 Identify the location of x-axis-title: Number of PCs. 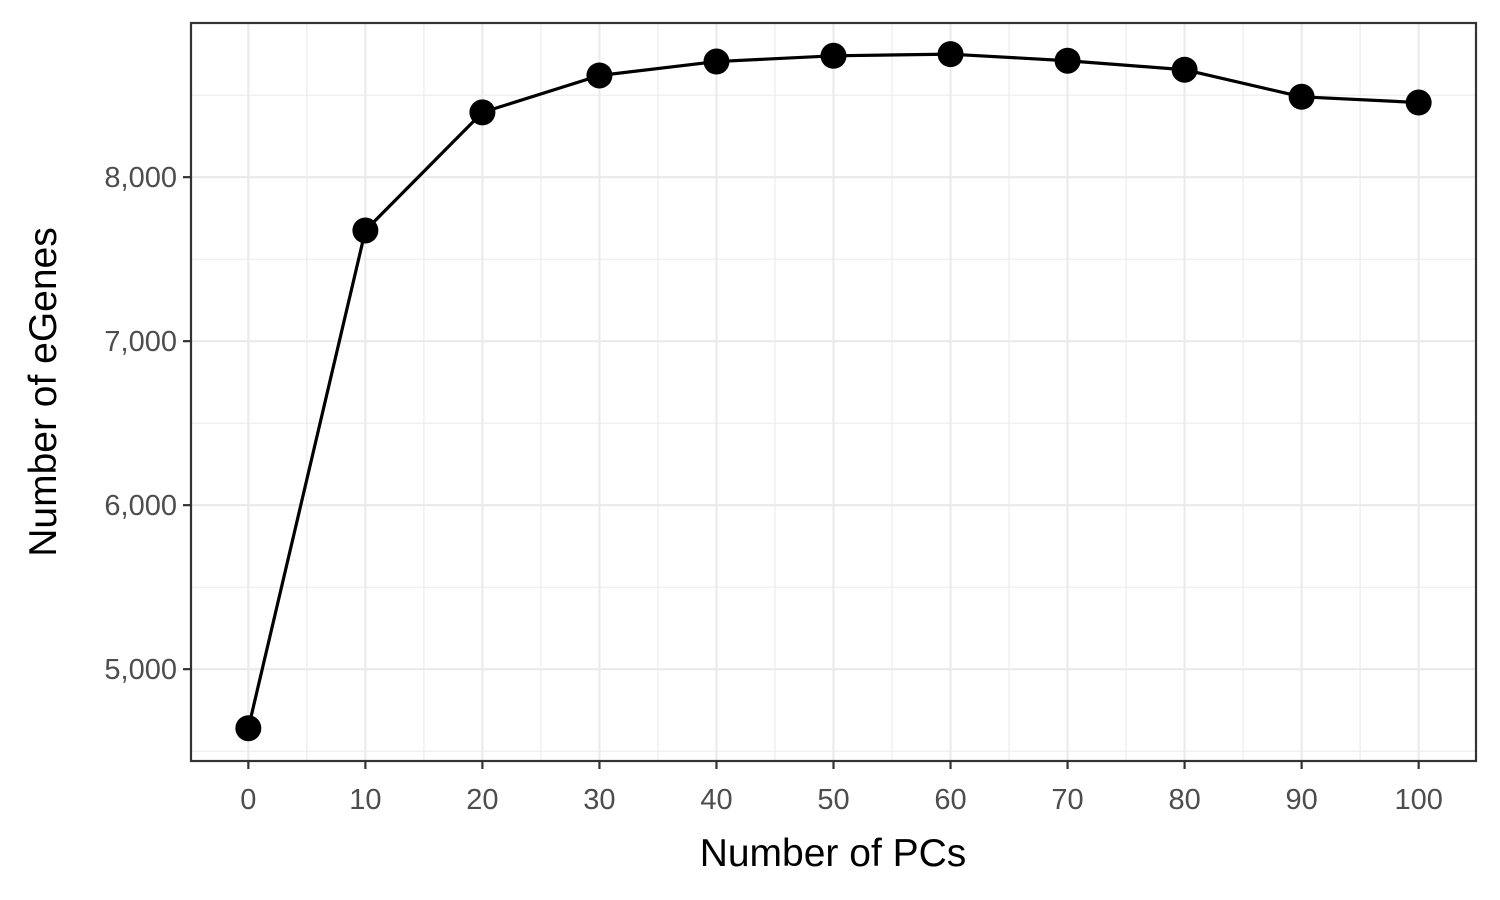
(833, 853).